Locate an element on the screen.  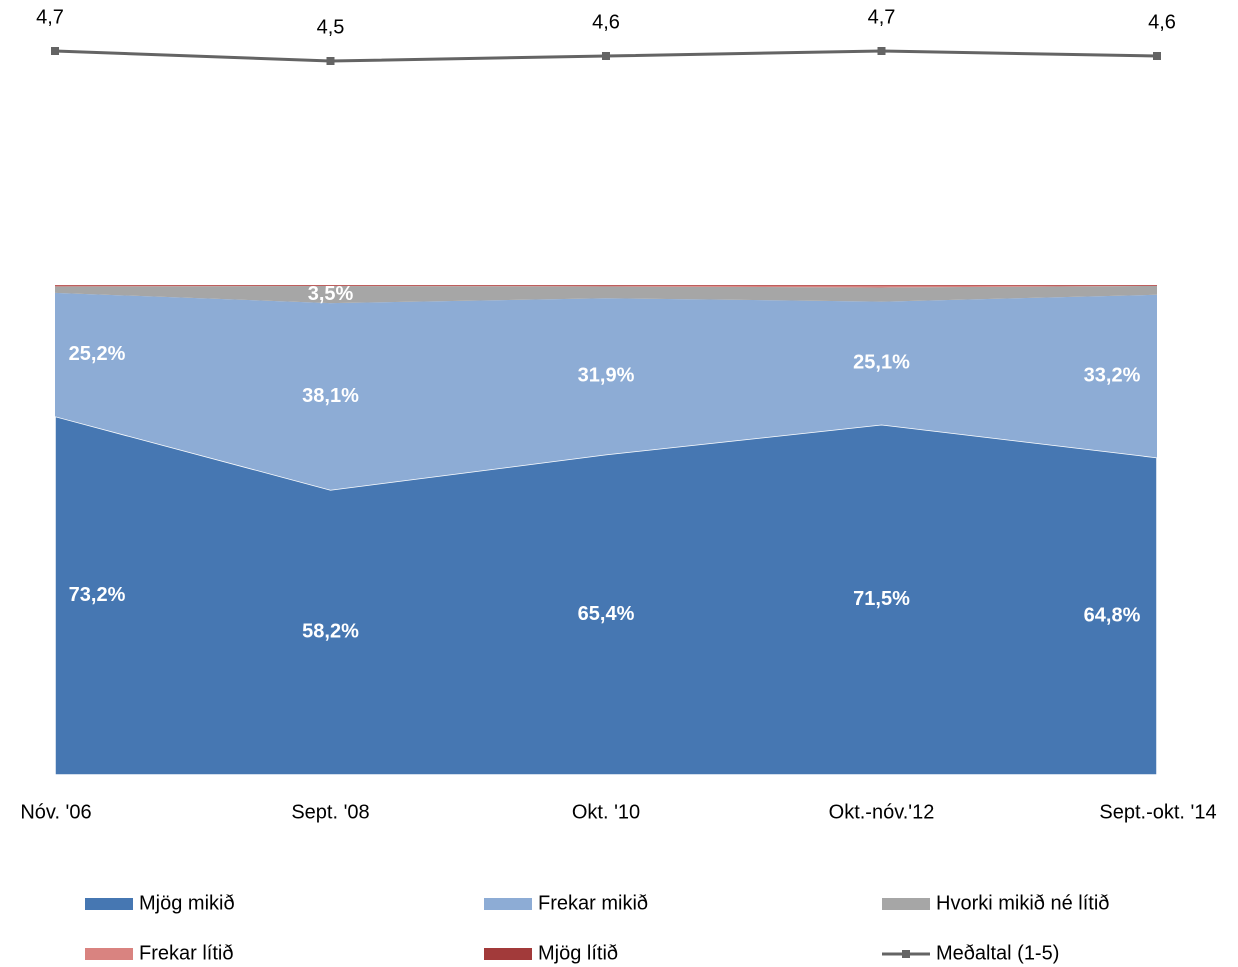
legend-label: Mjög lítið is located at coordinates (578, 953).